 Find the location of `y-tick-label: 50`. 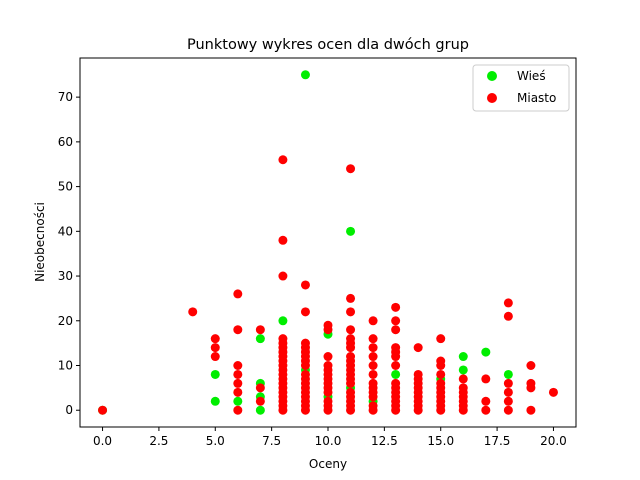

y-tick-label: 50 is located at coordinates (65, 187).